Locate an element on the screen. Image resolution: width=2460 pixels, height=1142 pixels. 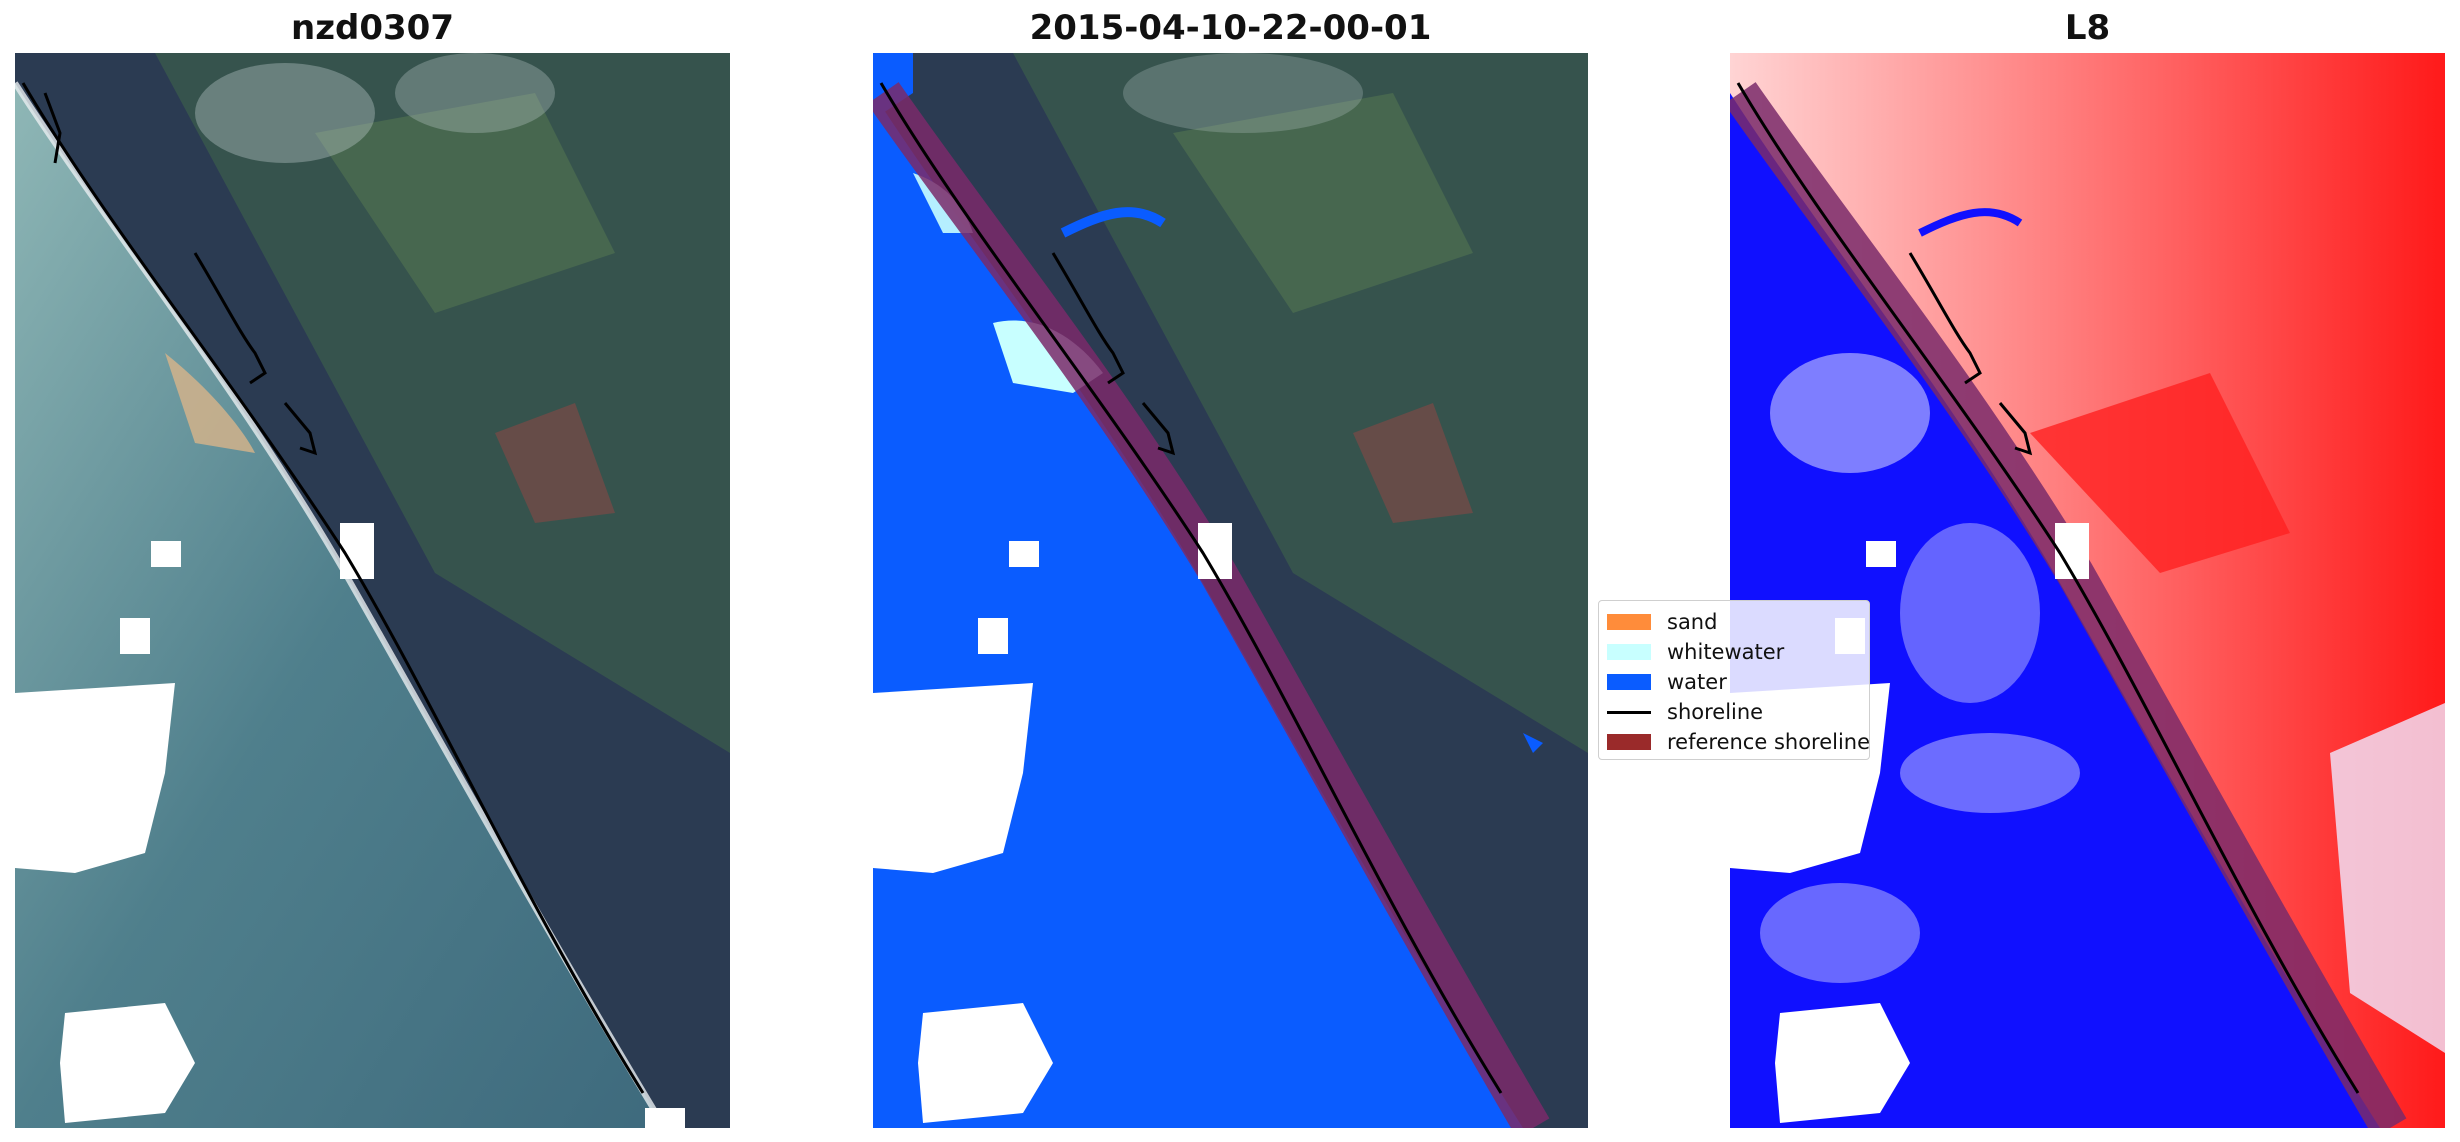
legend-label-shoreline: shoreline is located at coordinates (1715, 712).